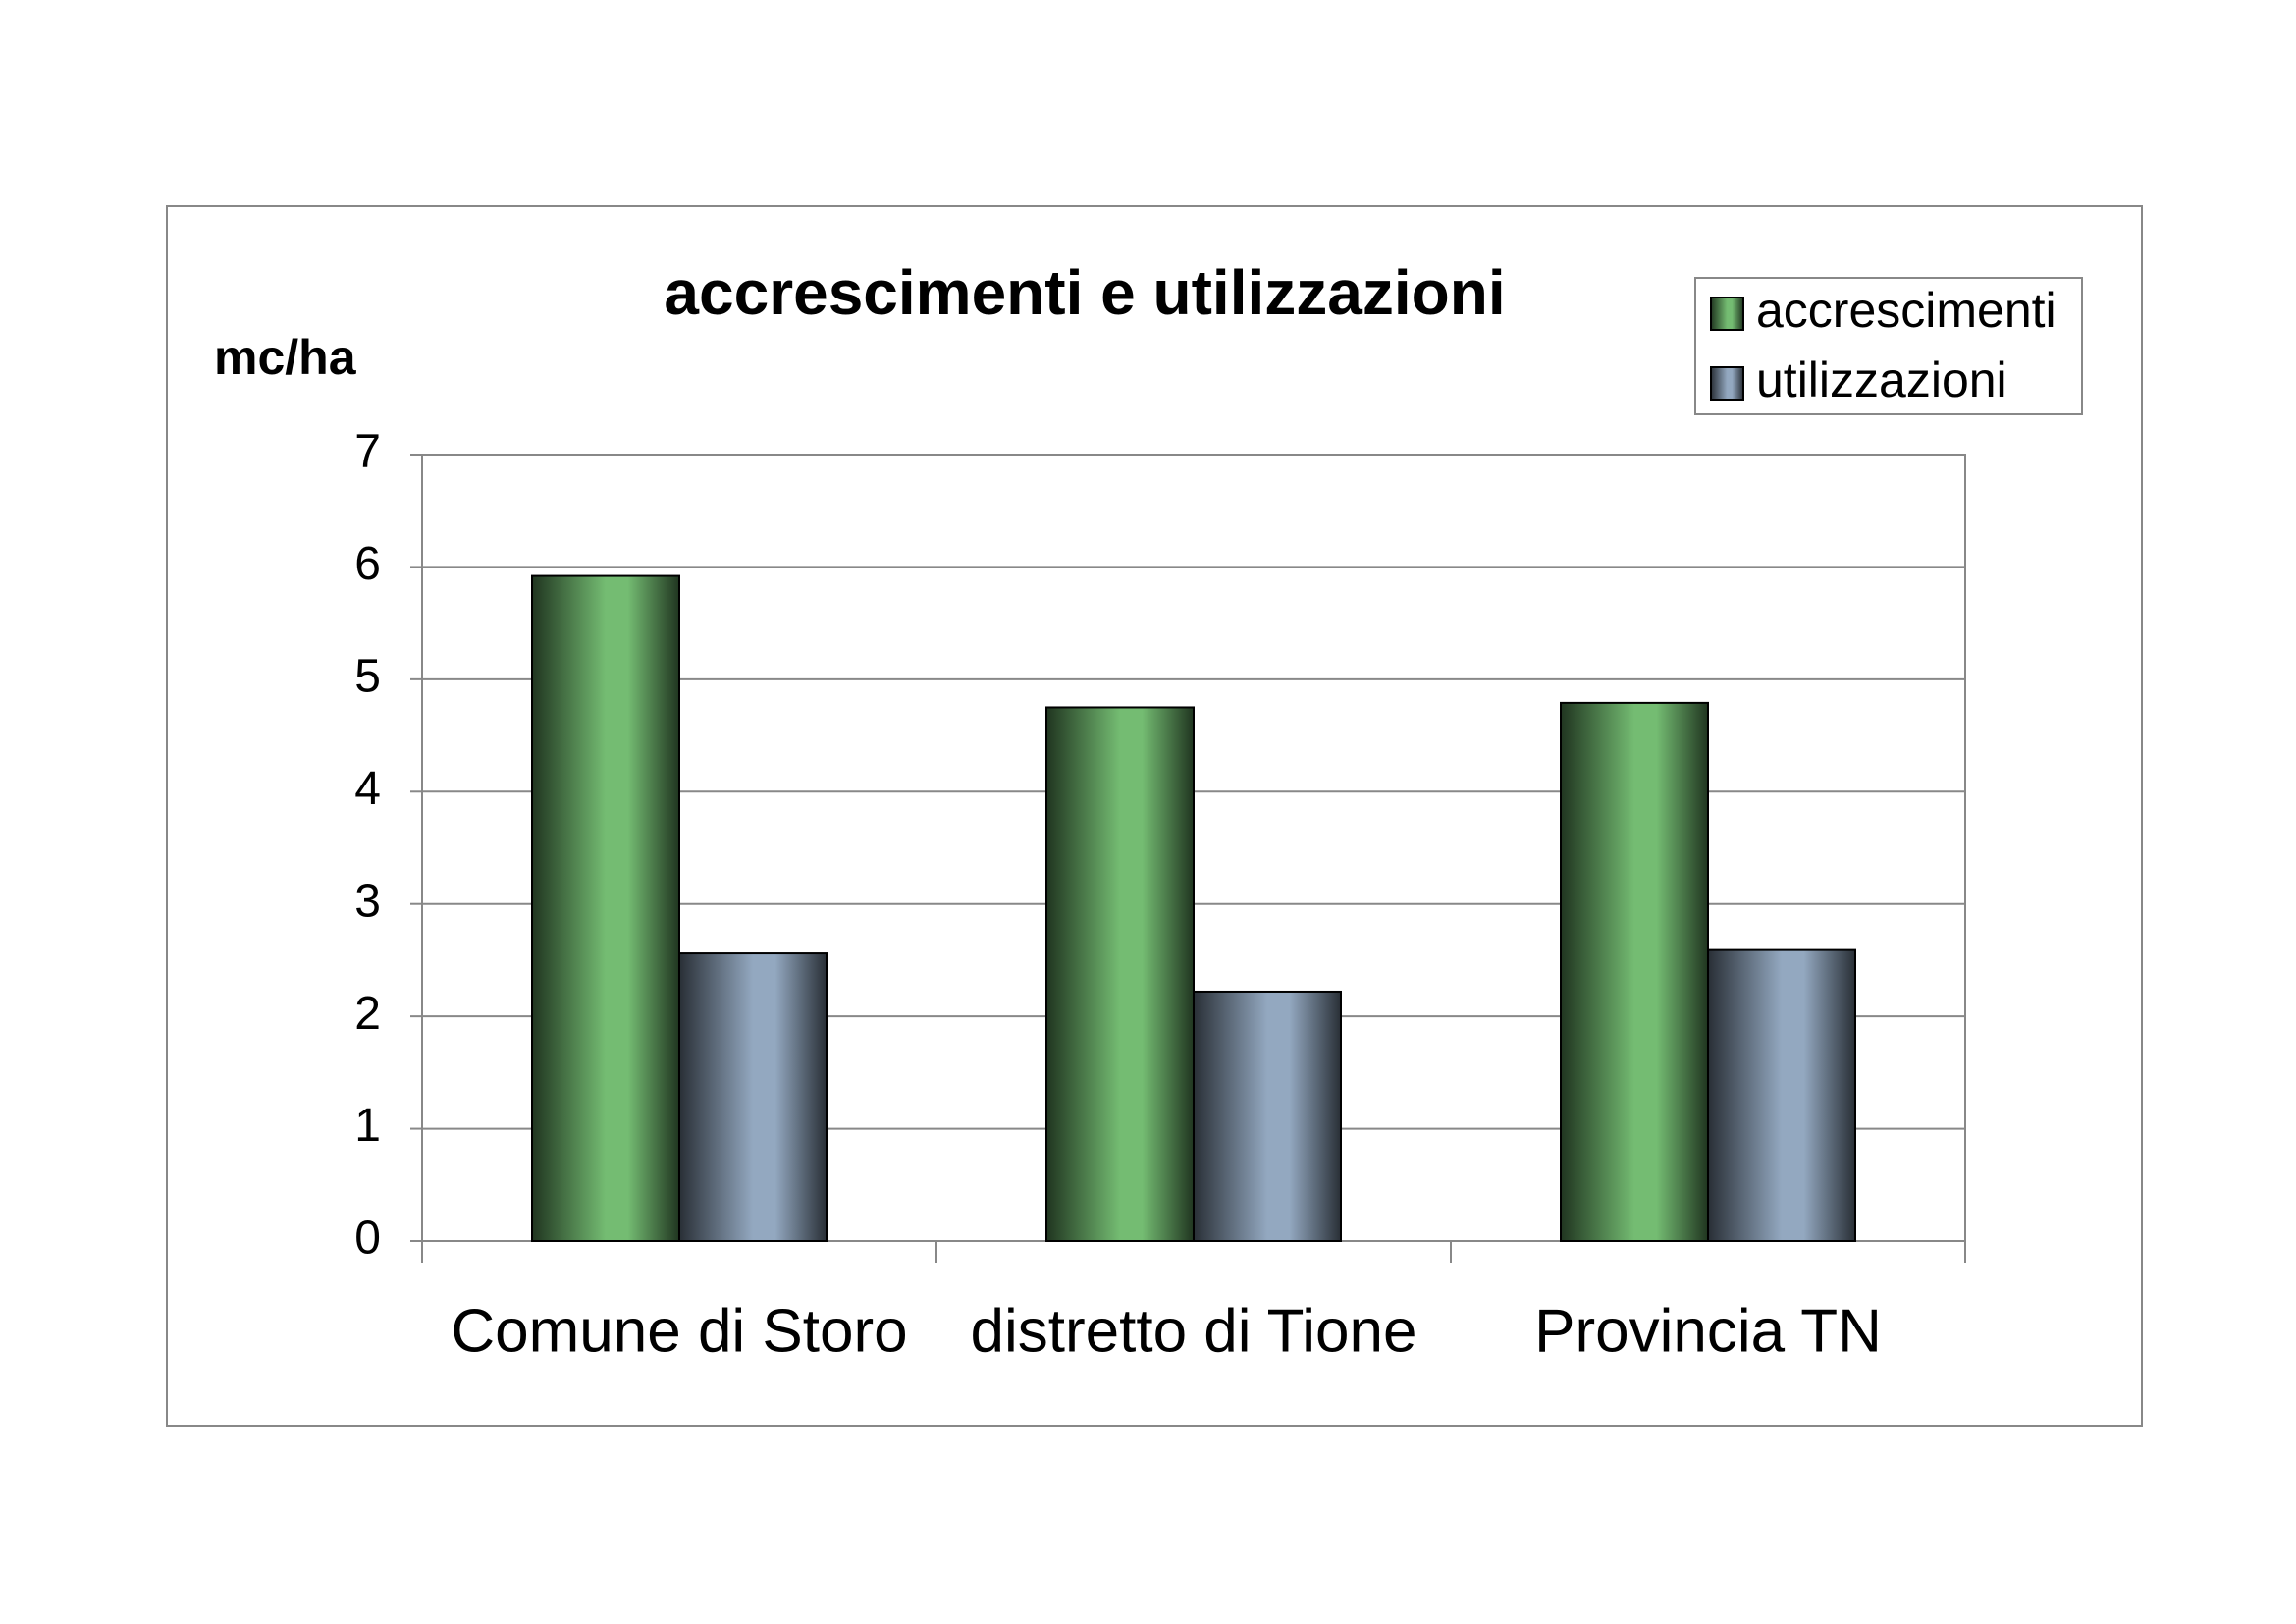  What do you see at coordinates (368, 564) in the screenshot?
I see `y-tick-label: 6` at bounding box center [368, 564].